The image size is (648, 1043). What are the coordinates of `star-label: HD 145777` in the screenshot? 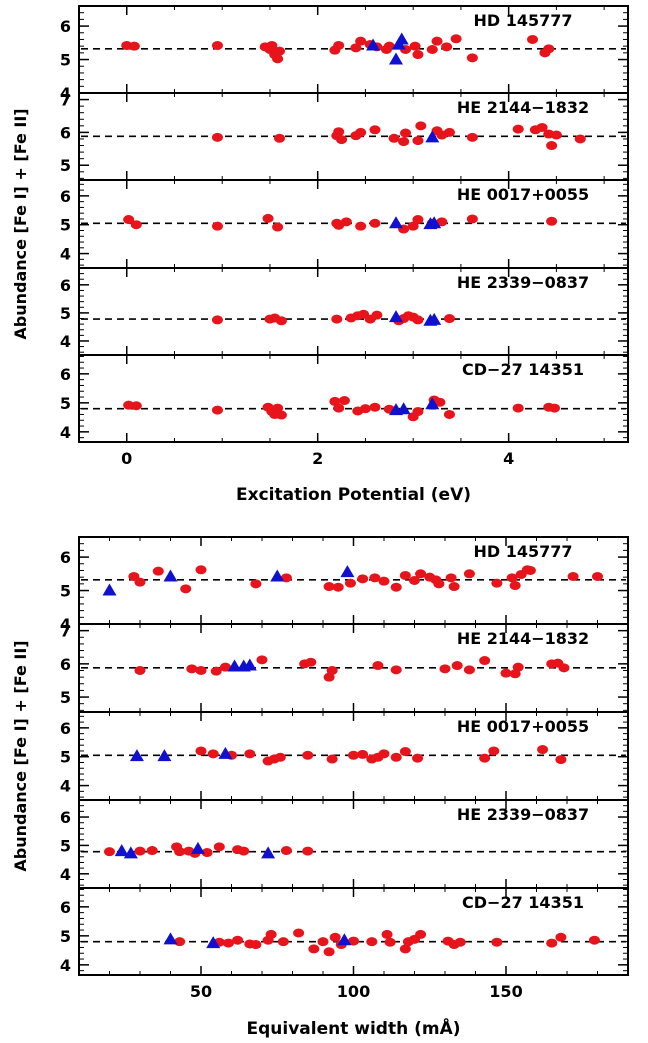 It's located at (522, 551).